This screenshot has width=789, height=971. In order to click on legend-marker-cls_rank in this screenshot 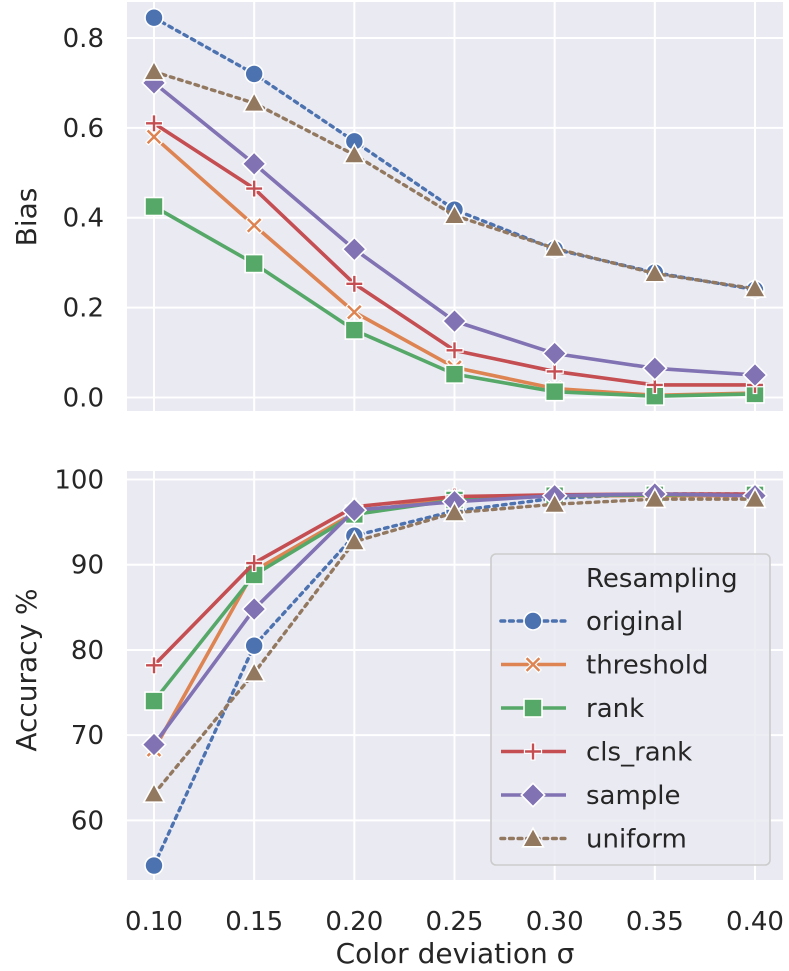, I will do `click(533, 751)`.